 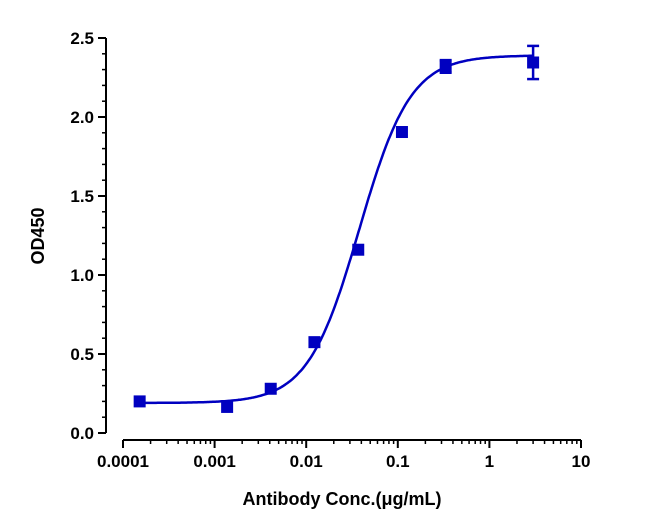 I want to click on y-axis-label: OD450, so click(x=38, y=235).